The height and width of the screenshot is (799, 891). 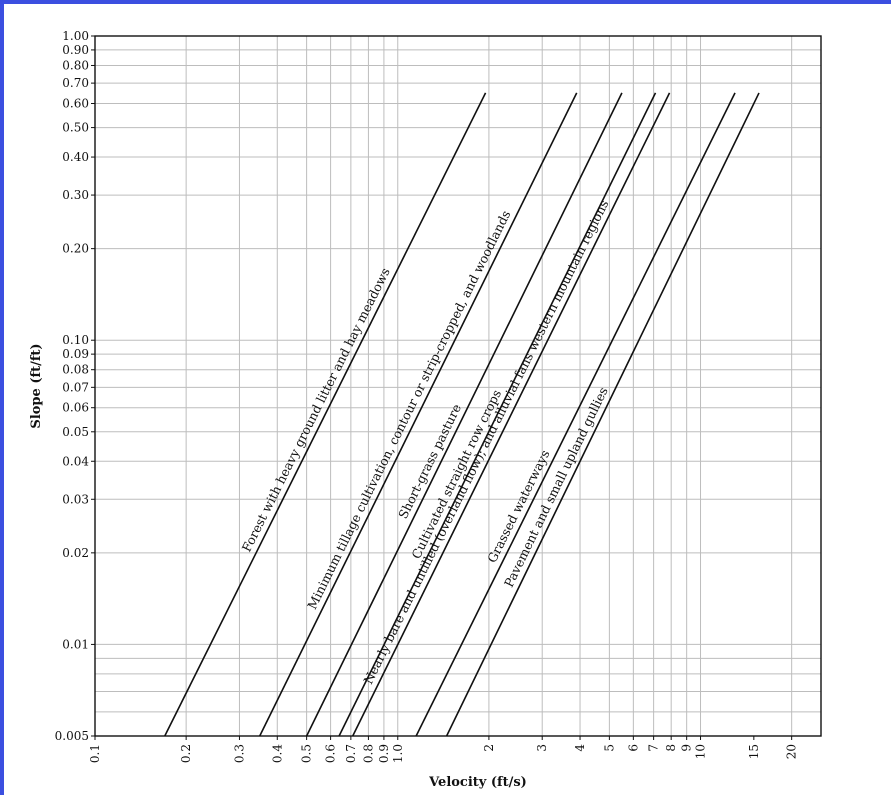 I want to click on series-label-7: Pavement and small upland gullies, so click(x=556, y=487).